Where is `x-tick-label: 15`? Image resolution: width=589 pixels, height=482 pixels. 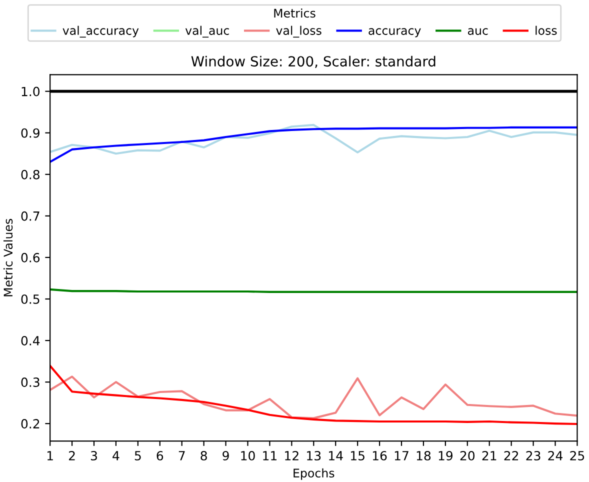
x-tick-label: 15 is located at coordinates (357, 455).